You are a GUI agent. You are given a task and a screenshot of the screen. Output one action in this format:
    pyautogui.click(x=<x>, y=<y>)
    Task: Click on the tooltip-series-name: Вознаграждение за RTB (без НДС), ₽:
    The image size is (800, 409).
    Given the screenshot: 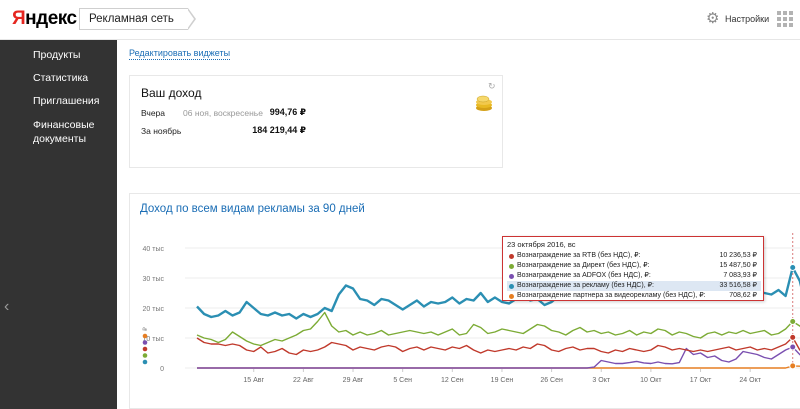 What is the action you would take?
    pyautogui.click(x=579, y=255)
    